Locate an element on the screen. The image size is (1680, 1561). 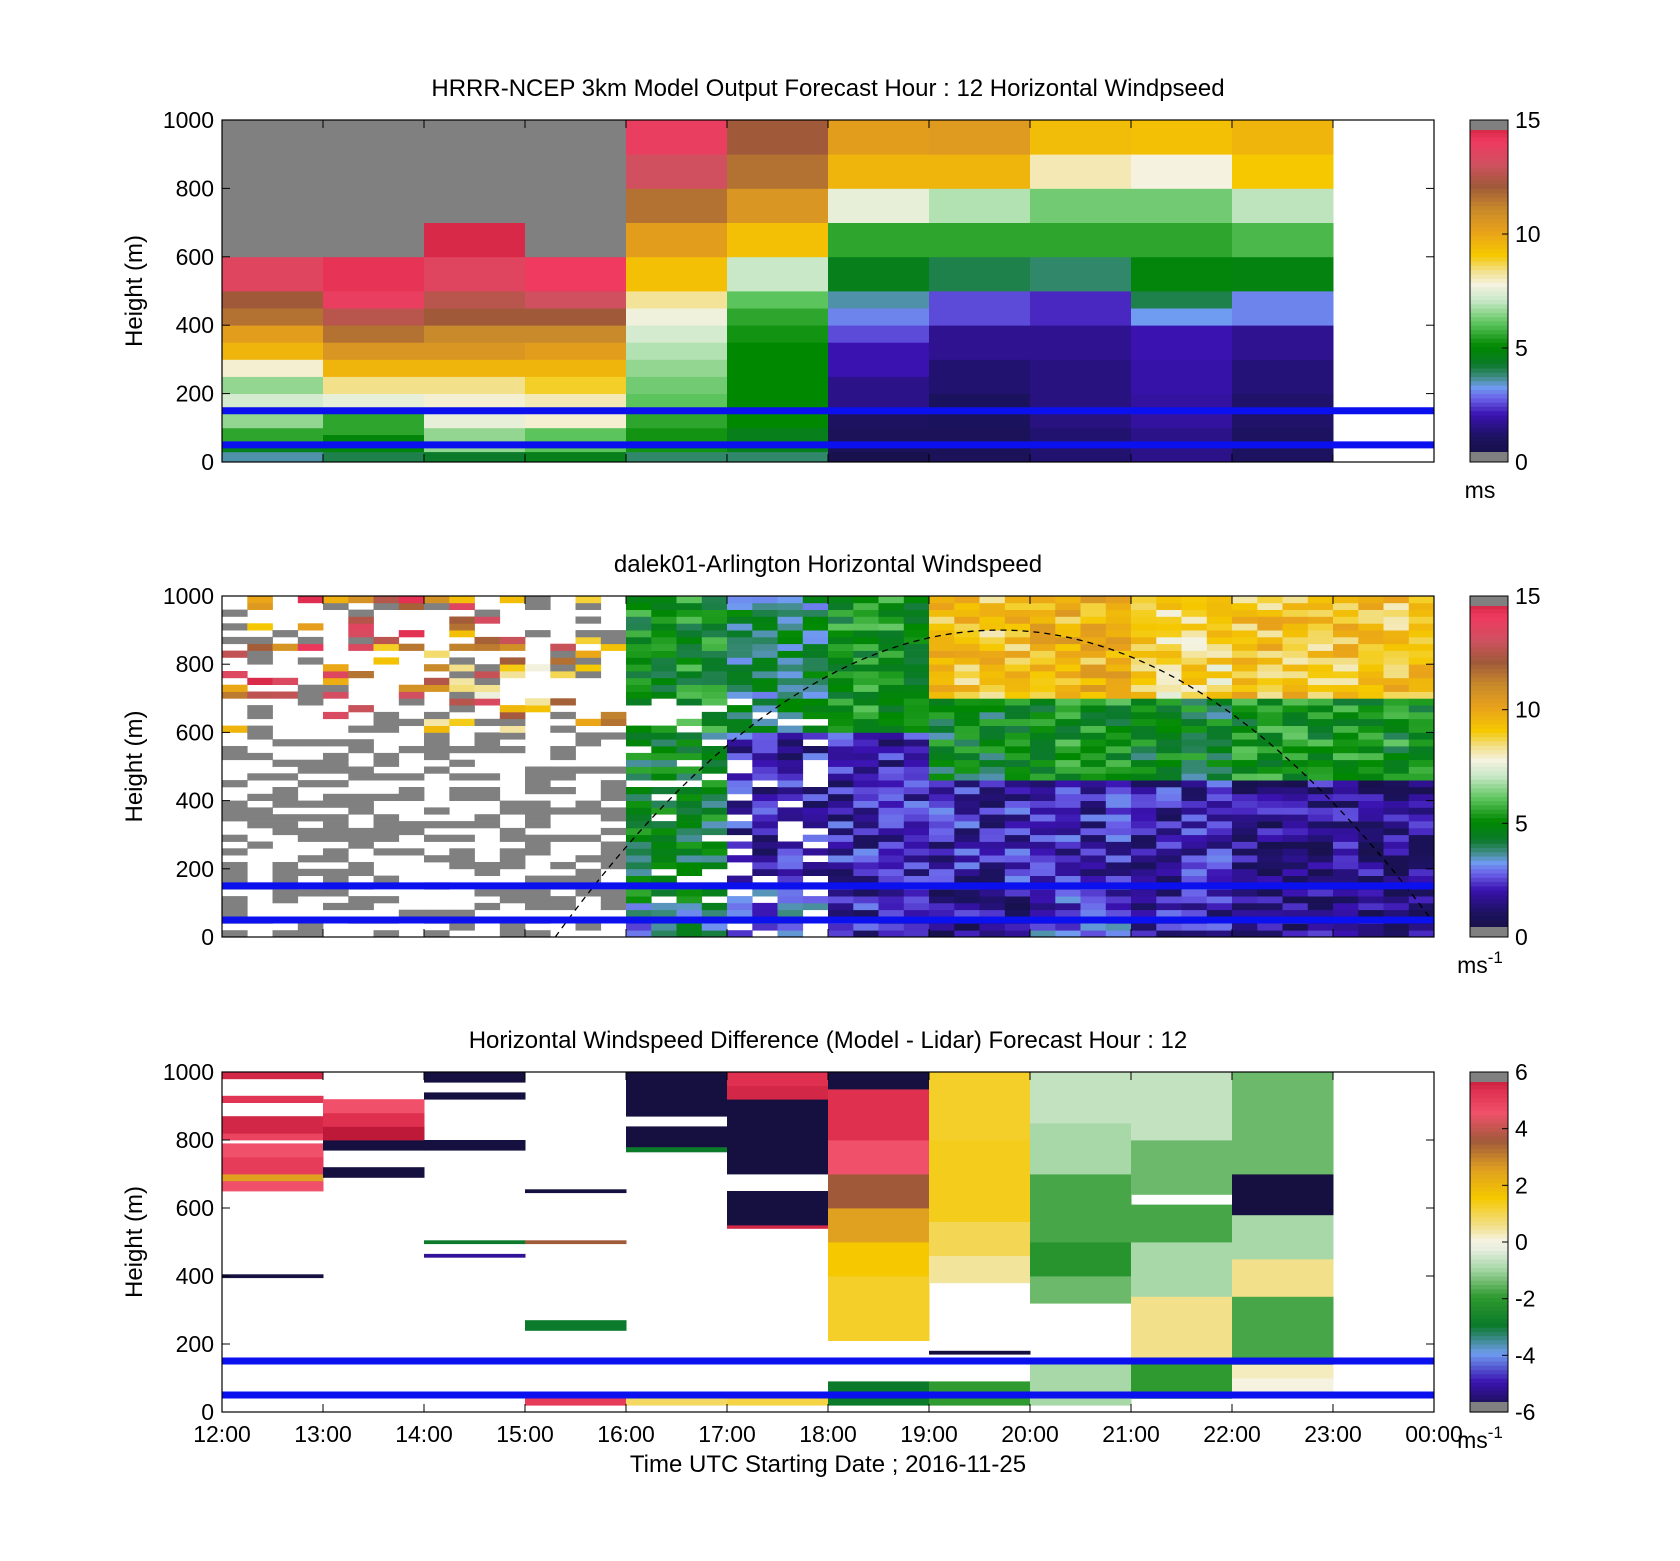
x-tick-label: 16:00 is located at coordinates (626, 1434).